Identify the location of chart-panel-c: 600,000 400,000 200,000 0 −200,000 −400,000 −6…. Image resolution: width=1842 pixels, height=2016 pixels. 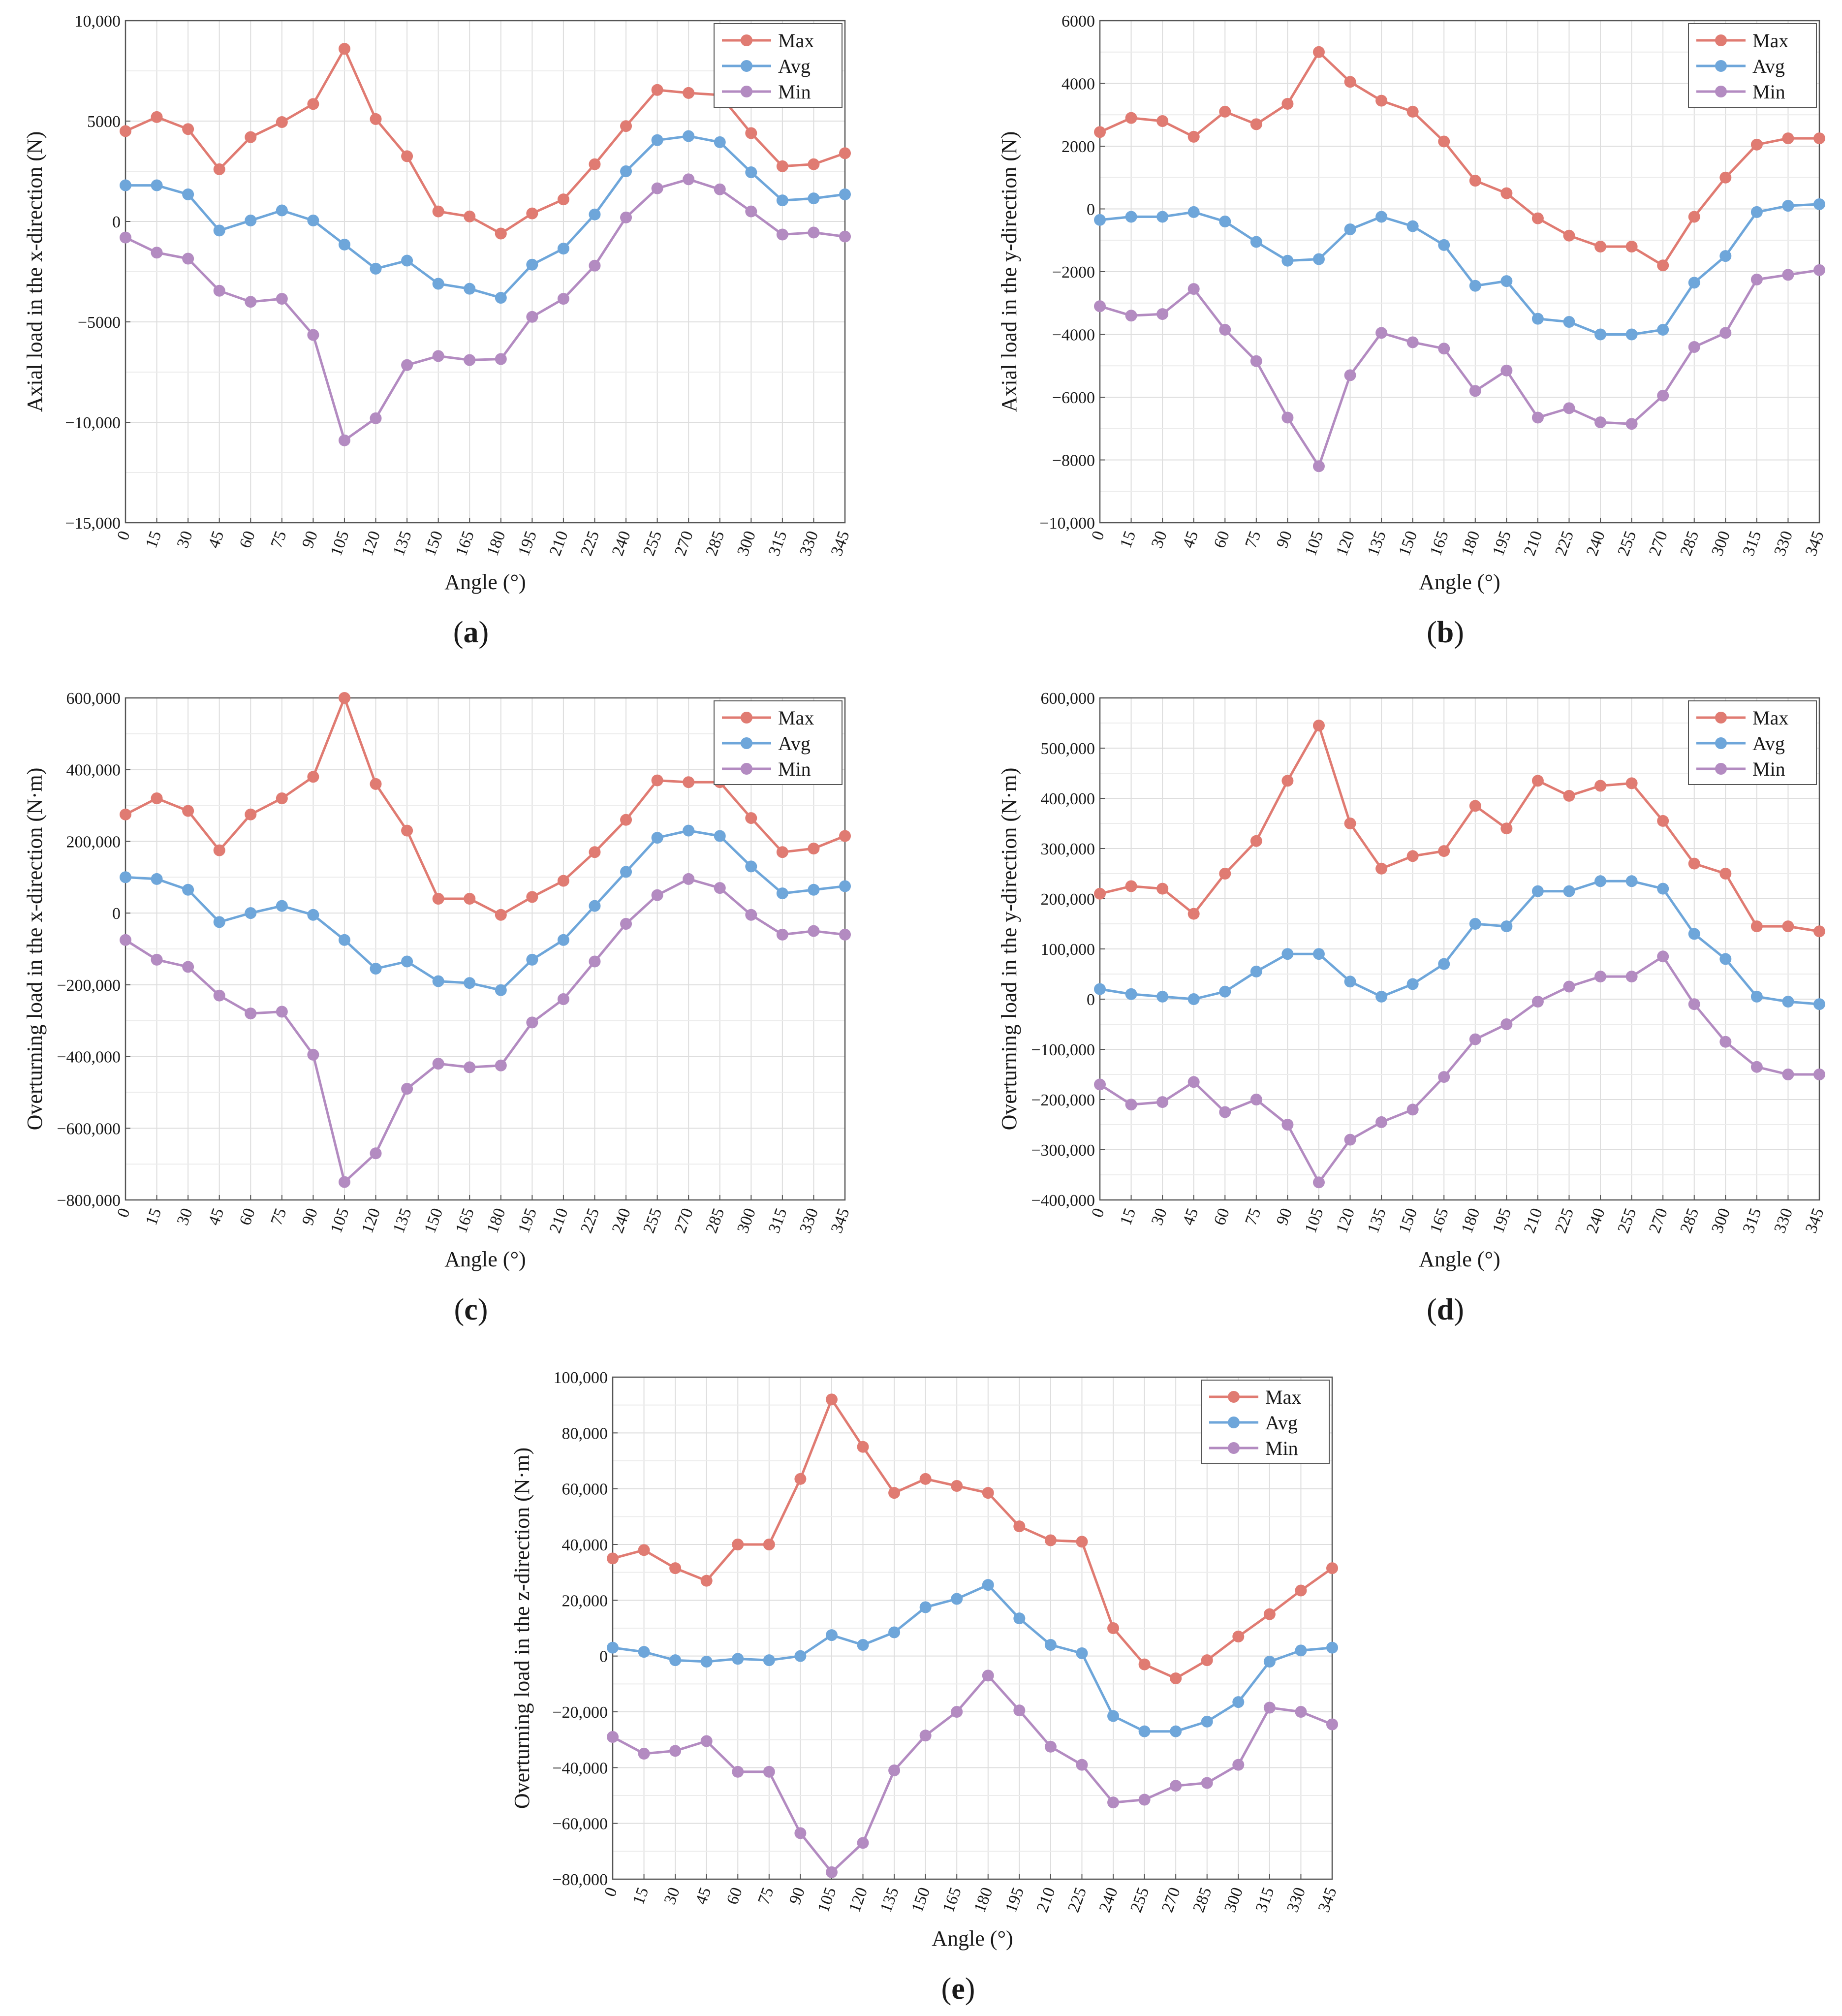
(438, 1008).